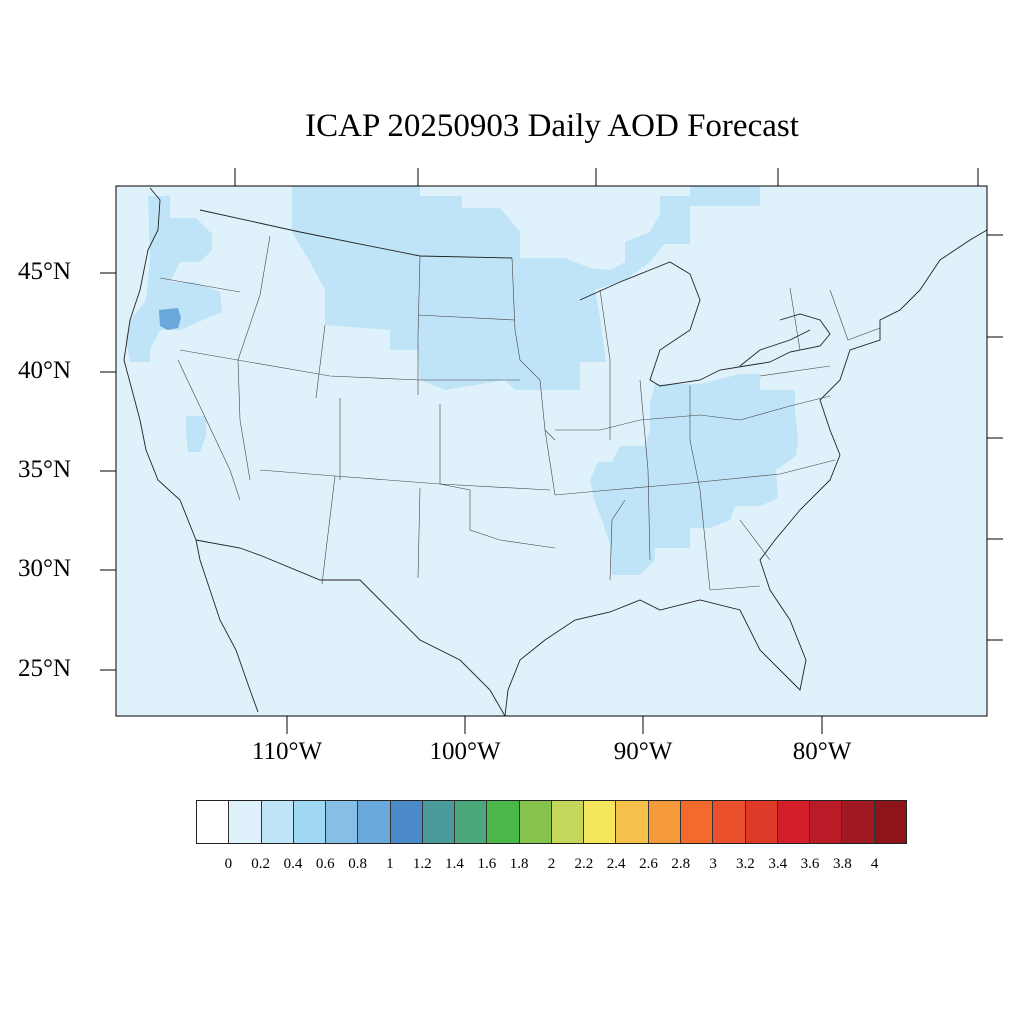 Image resolution: width=1024 pixels, height=1024 pixels. Describe the element at coordinates (170, 319) in the screenshot. I see `aod-hotspot` at that location.